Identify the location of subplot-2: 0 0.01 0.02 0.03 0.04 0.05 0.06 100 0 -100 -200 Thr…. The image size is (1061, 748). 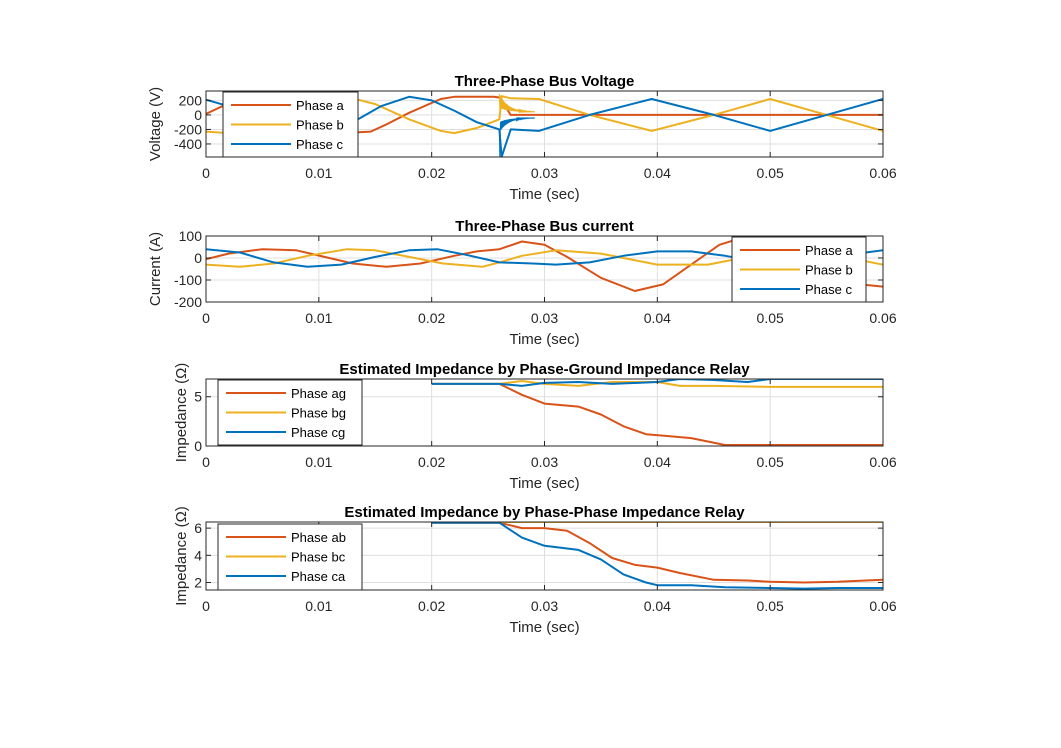
(522, 283).